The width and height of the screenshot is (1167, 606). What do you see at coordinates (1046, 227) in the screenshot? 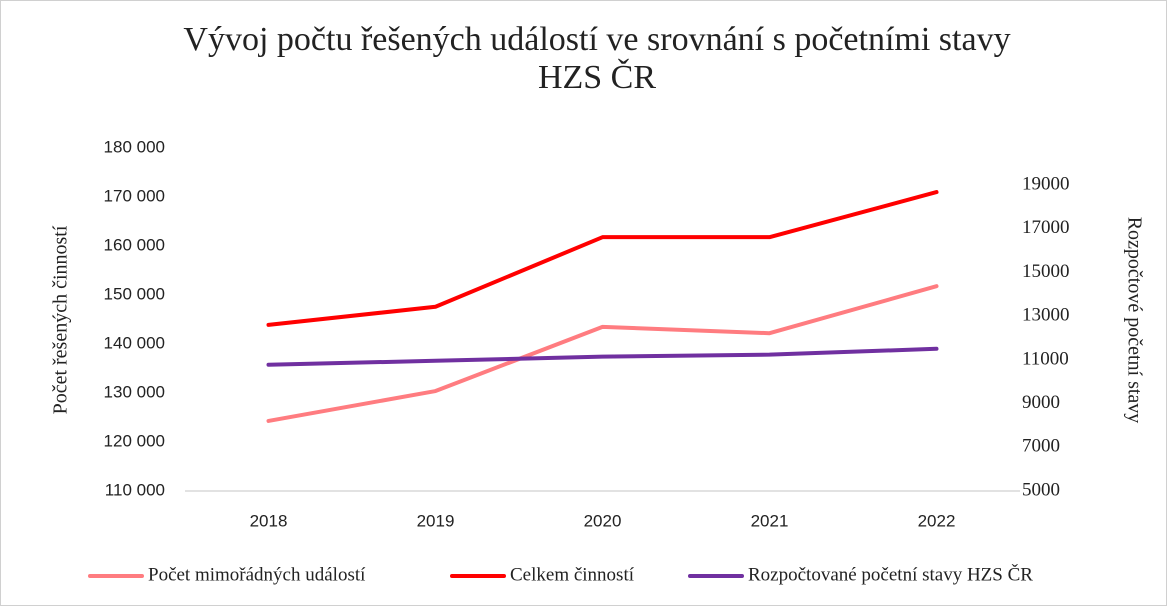
I see `y2-tick-label: 17000` at bounding box center [1046, 227].